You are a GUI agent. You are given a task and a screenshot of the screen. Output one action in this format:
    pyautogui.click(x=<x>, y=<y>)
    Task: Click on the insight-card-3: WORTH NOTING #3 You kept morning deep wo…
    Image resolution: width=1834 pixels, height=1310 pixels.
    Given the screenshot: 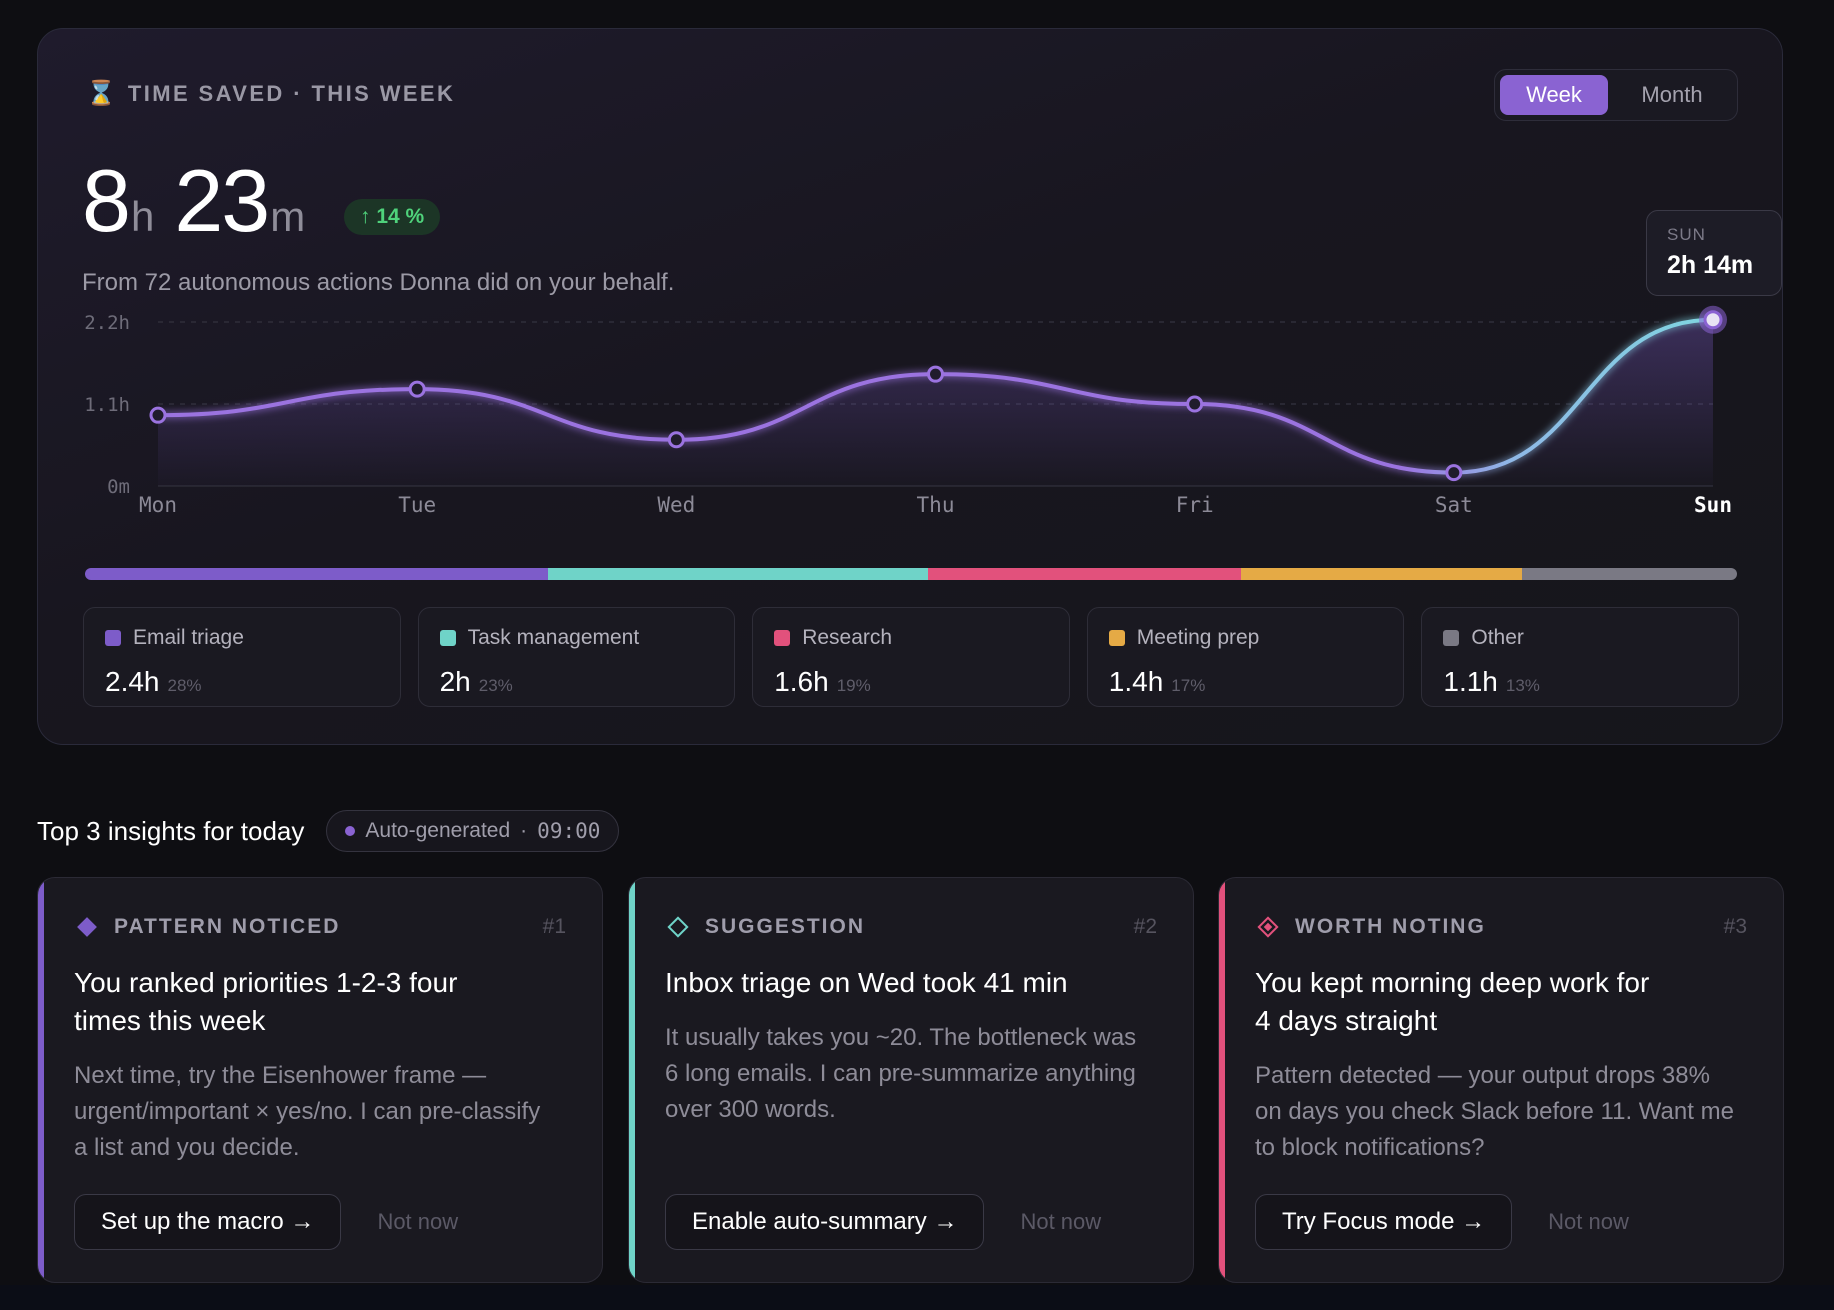 What is the action you would take?
    pyautogui.click(x=1501, y=1080)
    